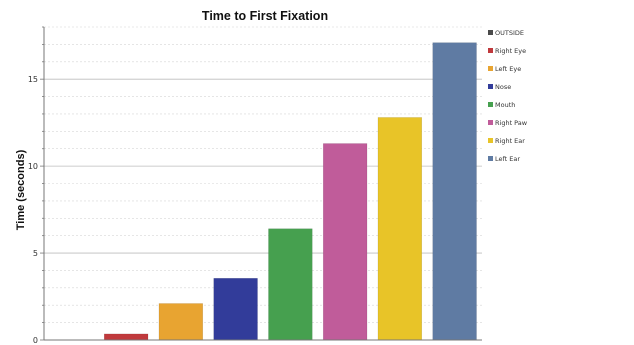 This screenshot has height=345, width=634. What do you see at coordinates (345, 242) in the screenshot?
I see `bar-right-paw` at bounding box center [345, 242].